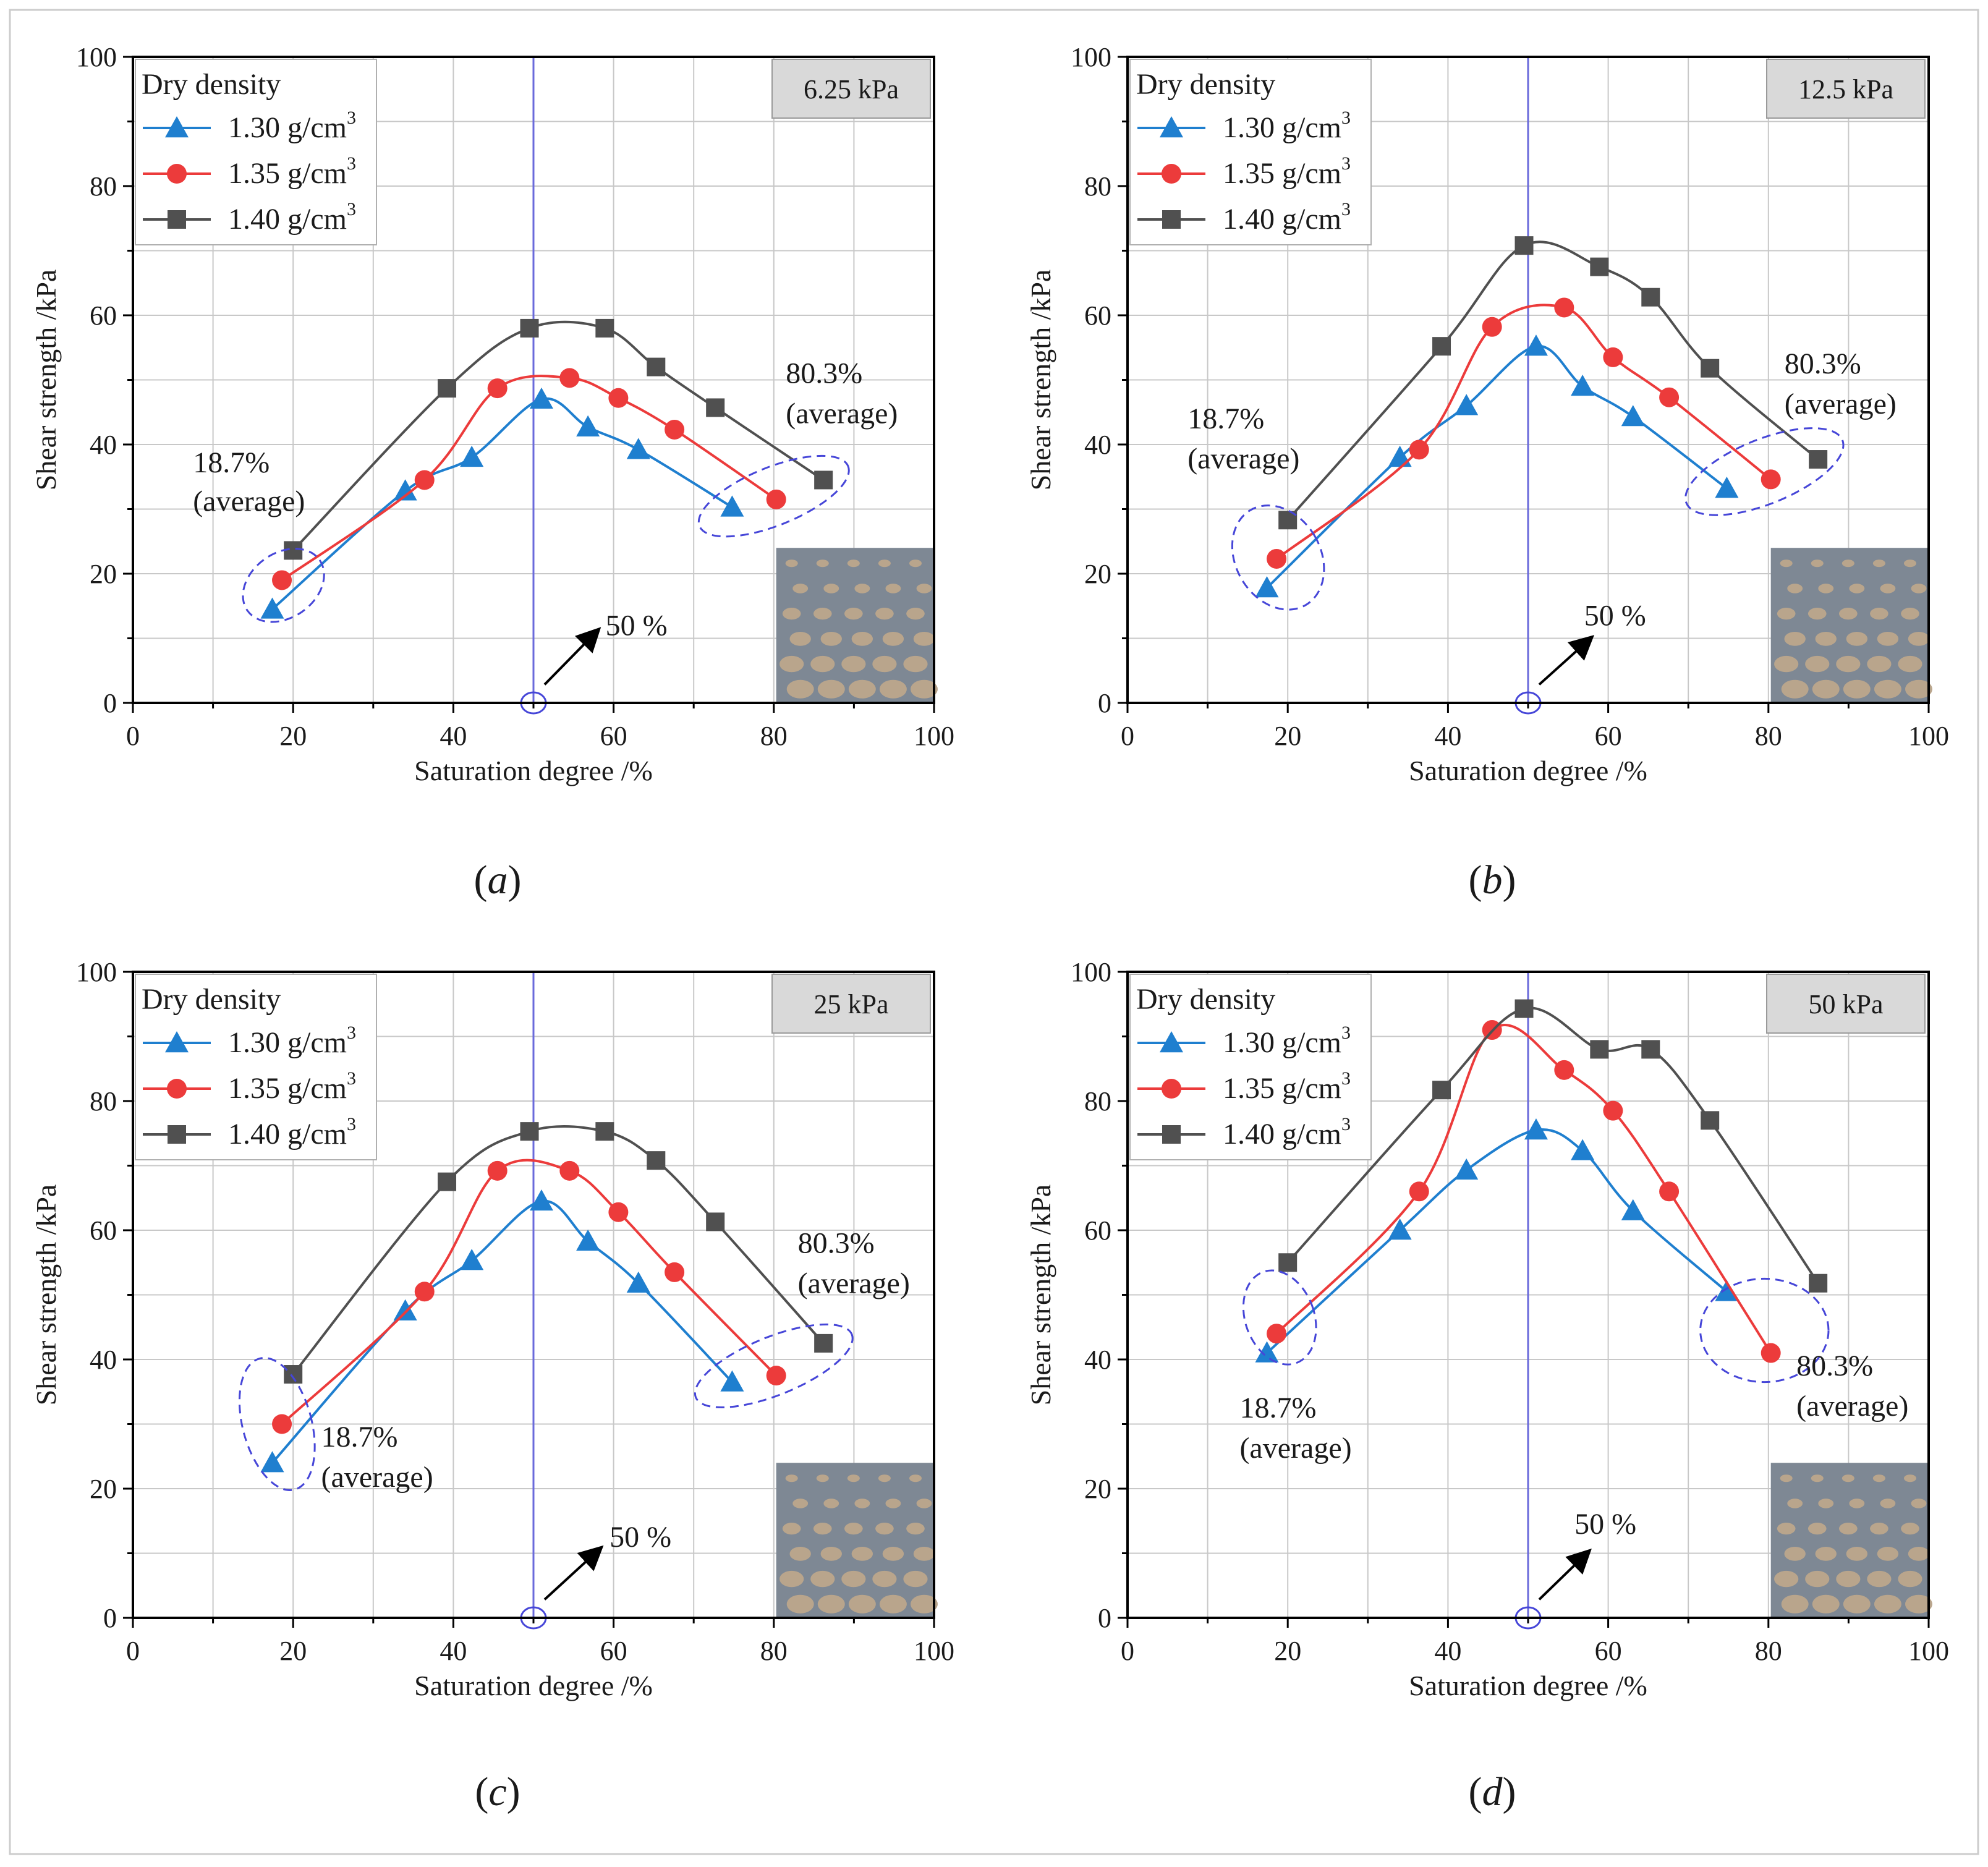 The image size is (1988, 1867). I want to click on x-tick-label: 80, so click(1768, 1651).